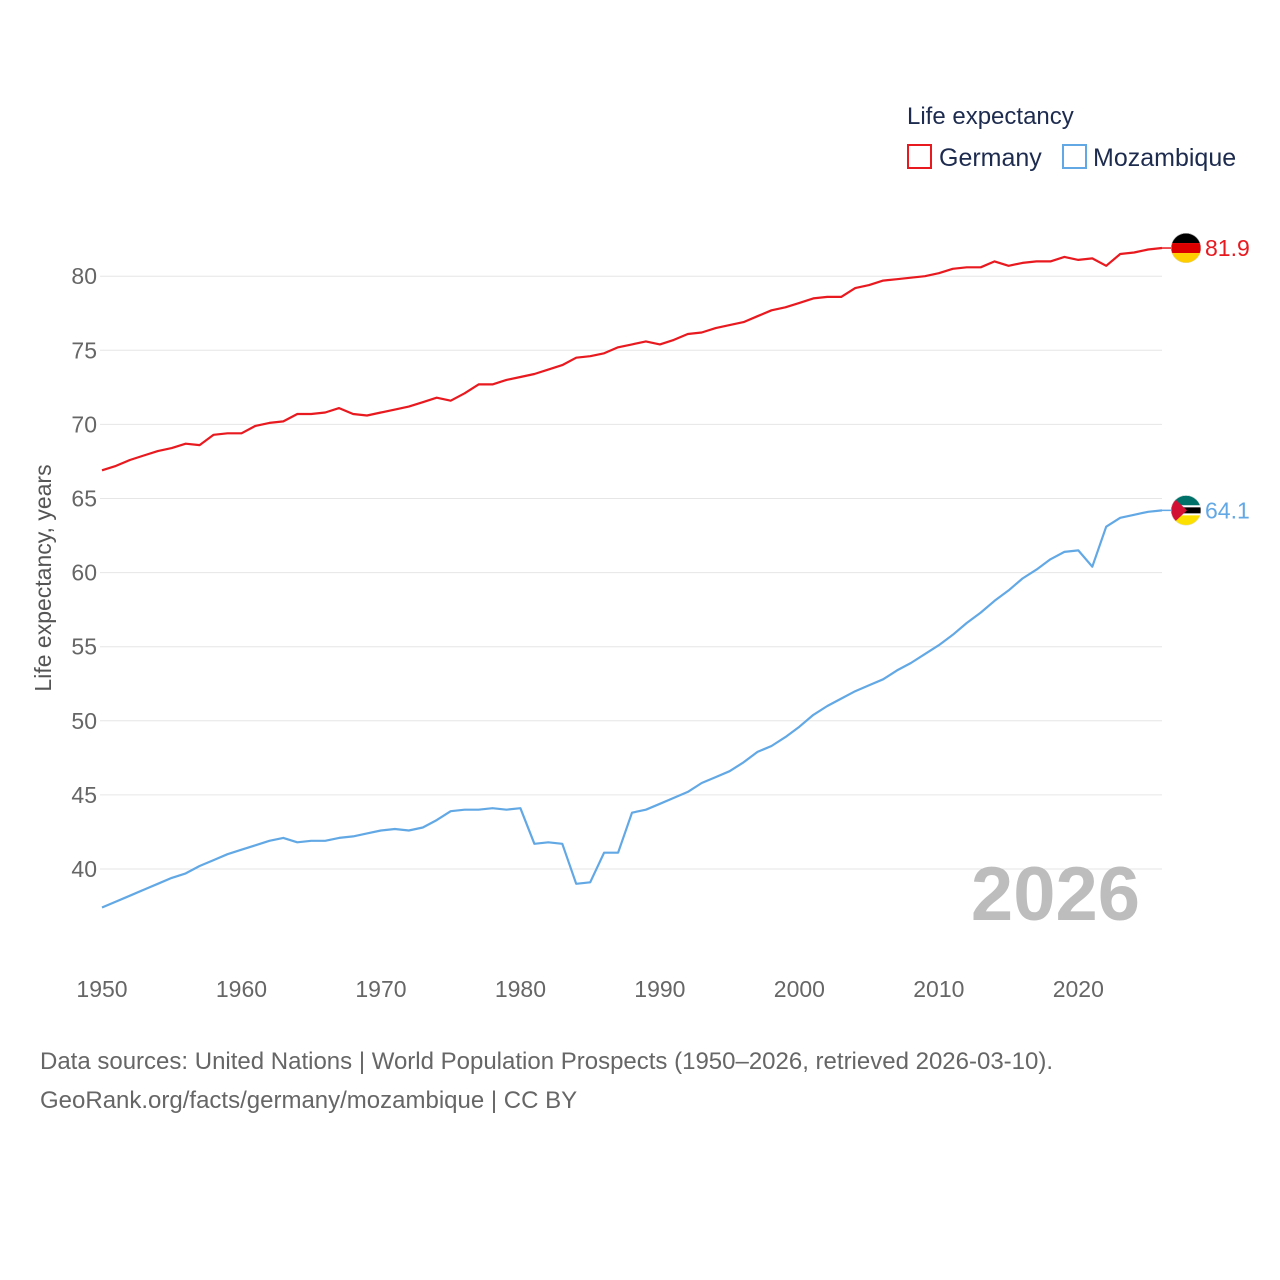  What do you see at coordinates (84, 647) in the screenshot?
I see `y-tick-label: 55` at bounding box center [84, 647].